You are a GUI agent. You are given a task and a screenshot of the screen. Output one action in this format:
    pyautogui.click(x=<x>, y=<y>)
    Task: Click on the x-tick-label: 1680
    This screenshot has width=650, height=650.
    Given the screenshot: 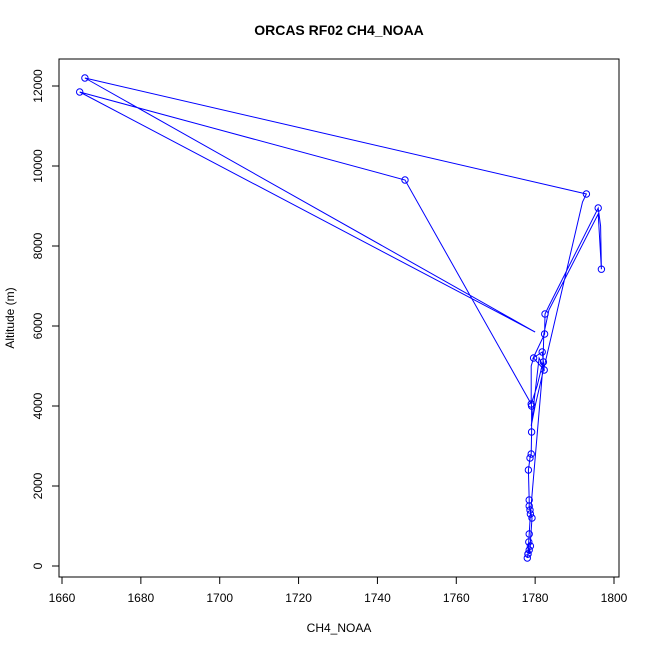 What is the action you would take?
    pyautogui.click(x=141, y=598)
    